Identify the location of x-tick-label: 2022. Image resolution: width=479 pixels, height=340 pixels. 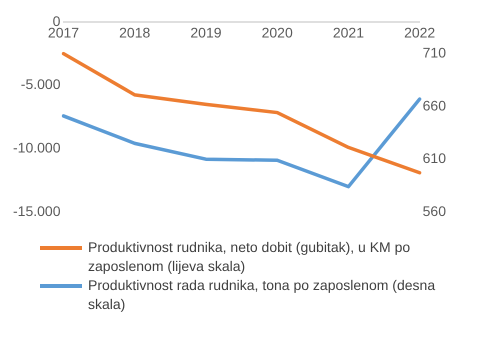
(420, 32).